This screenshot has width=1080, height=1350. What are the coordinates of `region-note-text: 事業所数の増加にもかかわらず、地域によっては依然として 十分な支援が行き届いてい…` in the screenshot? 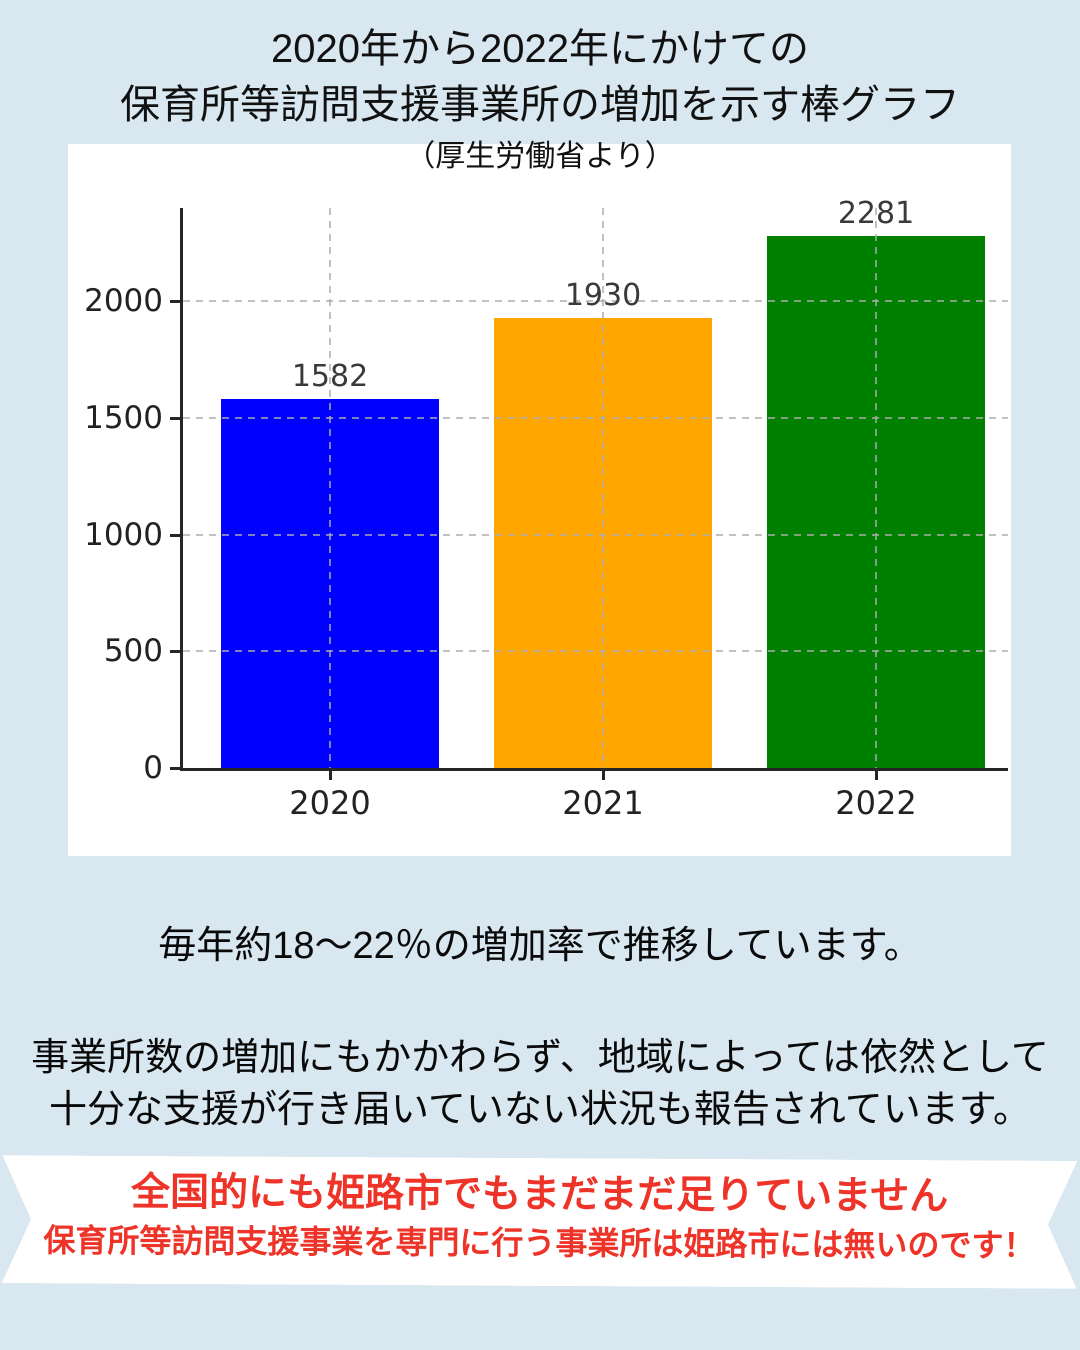 It's located at (540, 1084).